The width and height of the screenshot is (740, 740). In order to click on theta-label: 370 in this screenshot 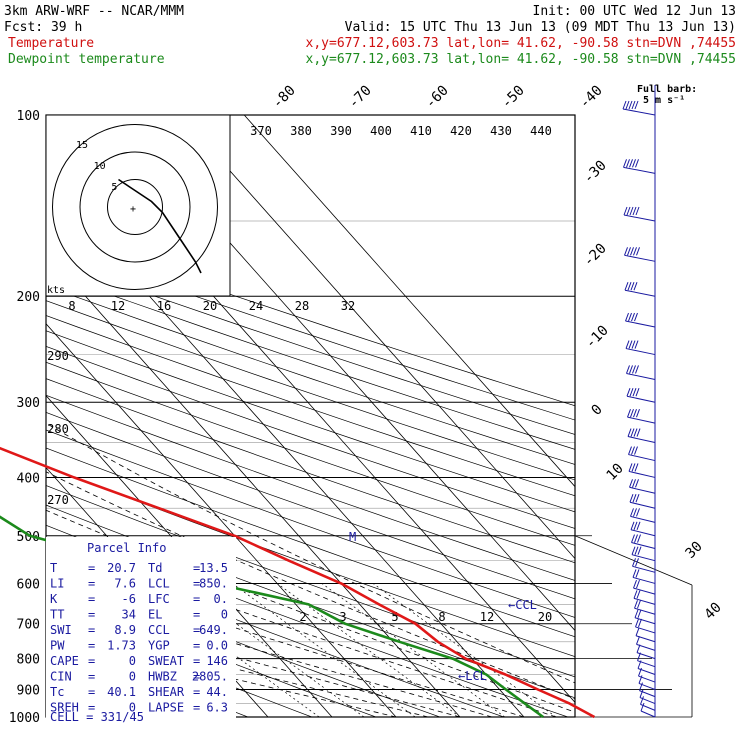, I will do `click(261, 131)`.